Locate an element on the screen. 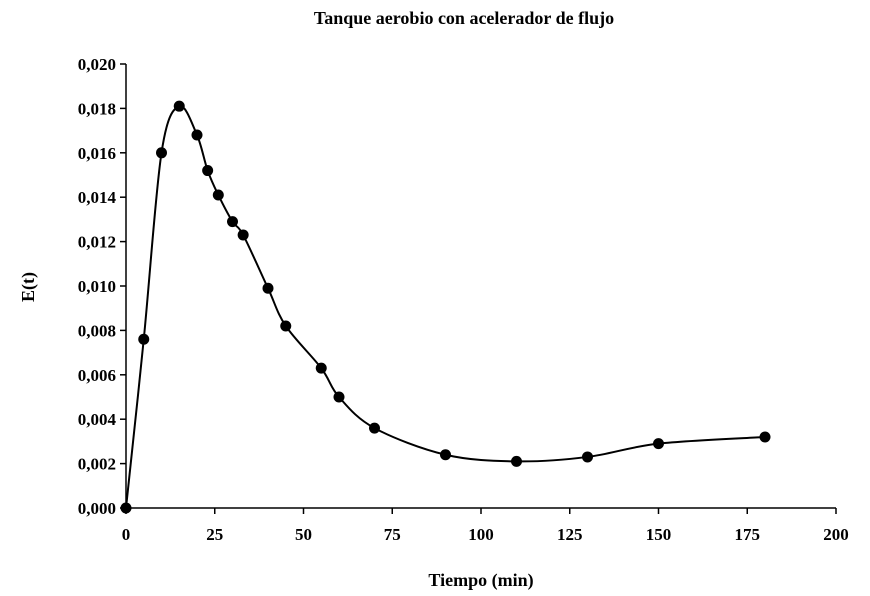 Image resolution: width=870 pixels, height=596 pixels. x-tick-label: 125 is located at coordinates (570, 534).